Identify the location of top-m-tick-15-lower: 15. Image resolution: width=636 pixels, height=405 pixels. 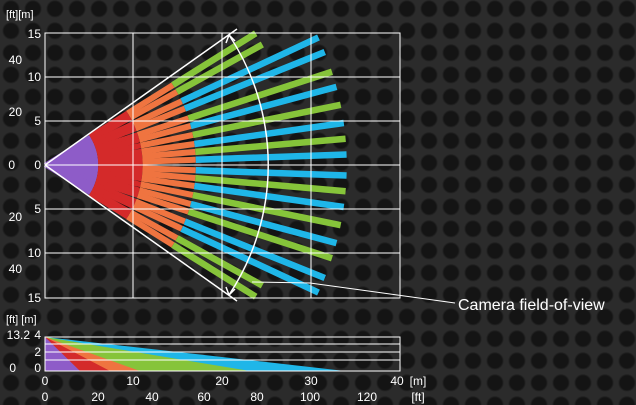
(35, 298).